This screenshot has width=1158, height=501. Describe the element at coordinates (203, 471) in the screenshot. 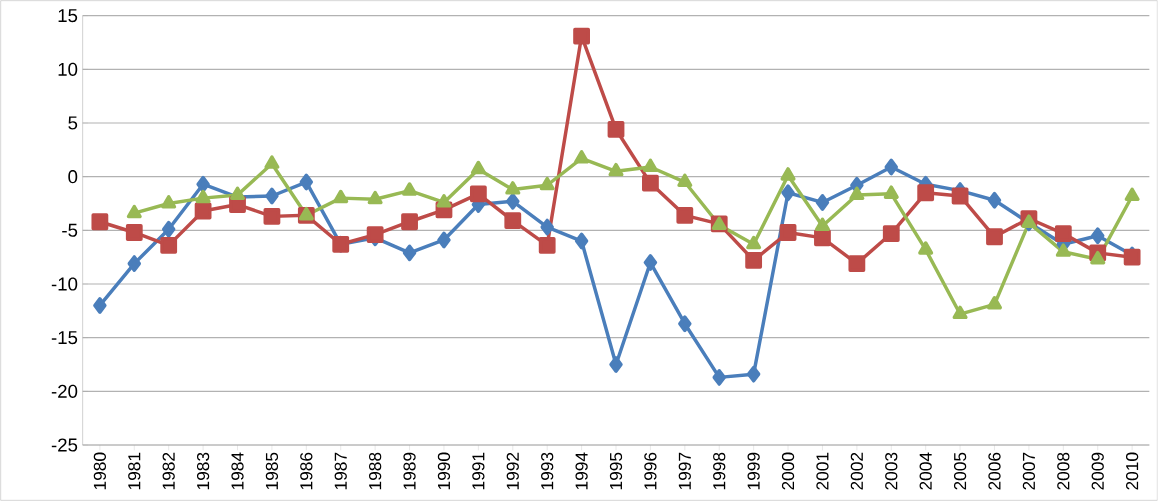

I see `x-tick-label: 1983` at that location.